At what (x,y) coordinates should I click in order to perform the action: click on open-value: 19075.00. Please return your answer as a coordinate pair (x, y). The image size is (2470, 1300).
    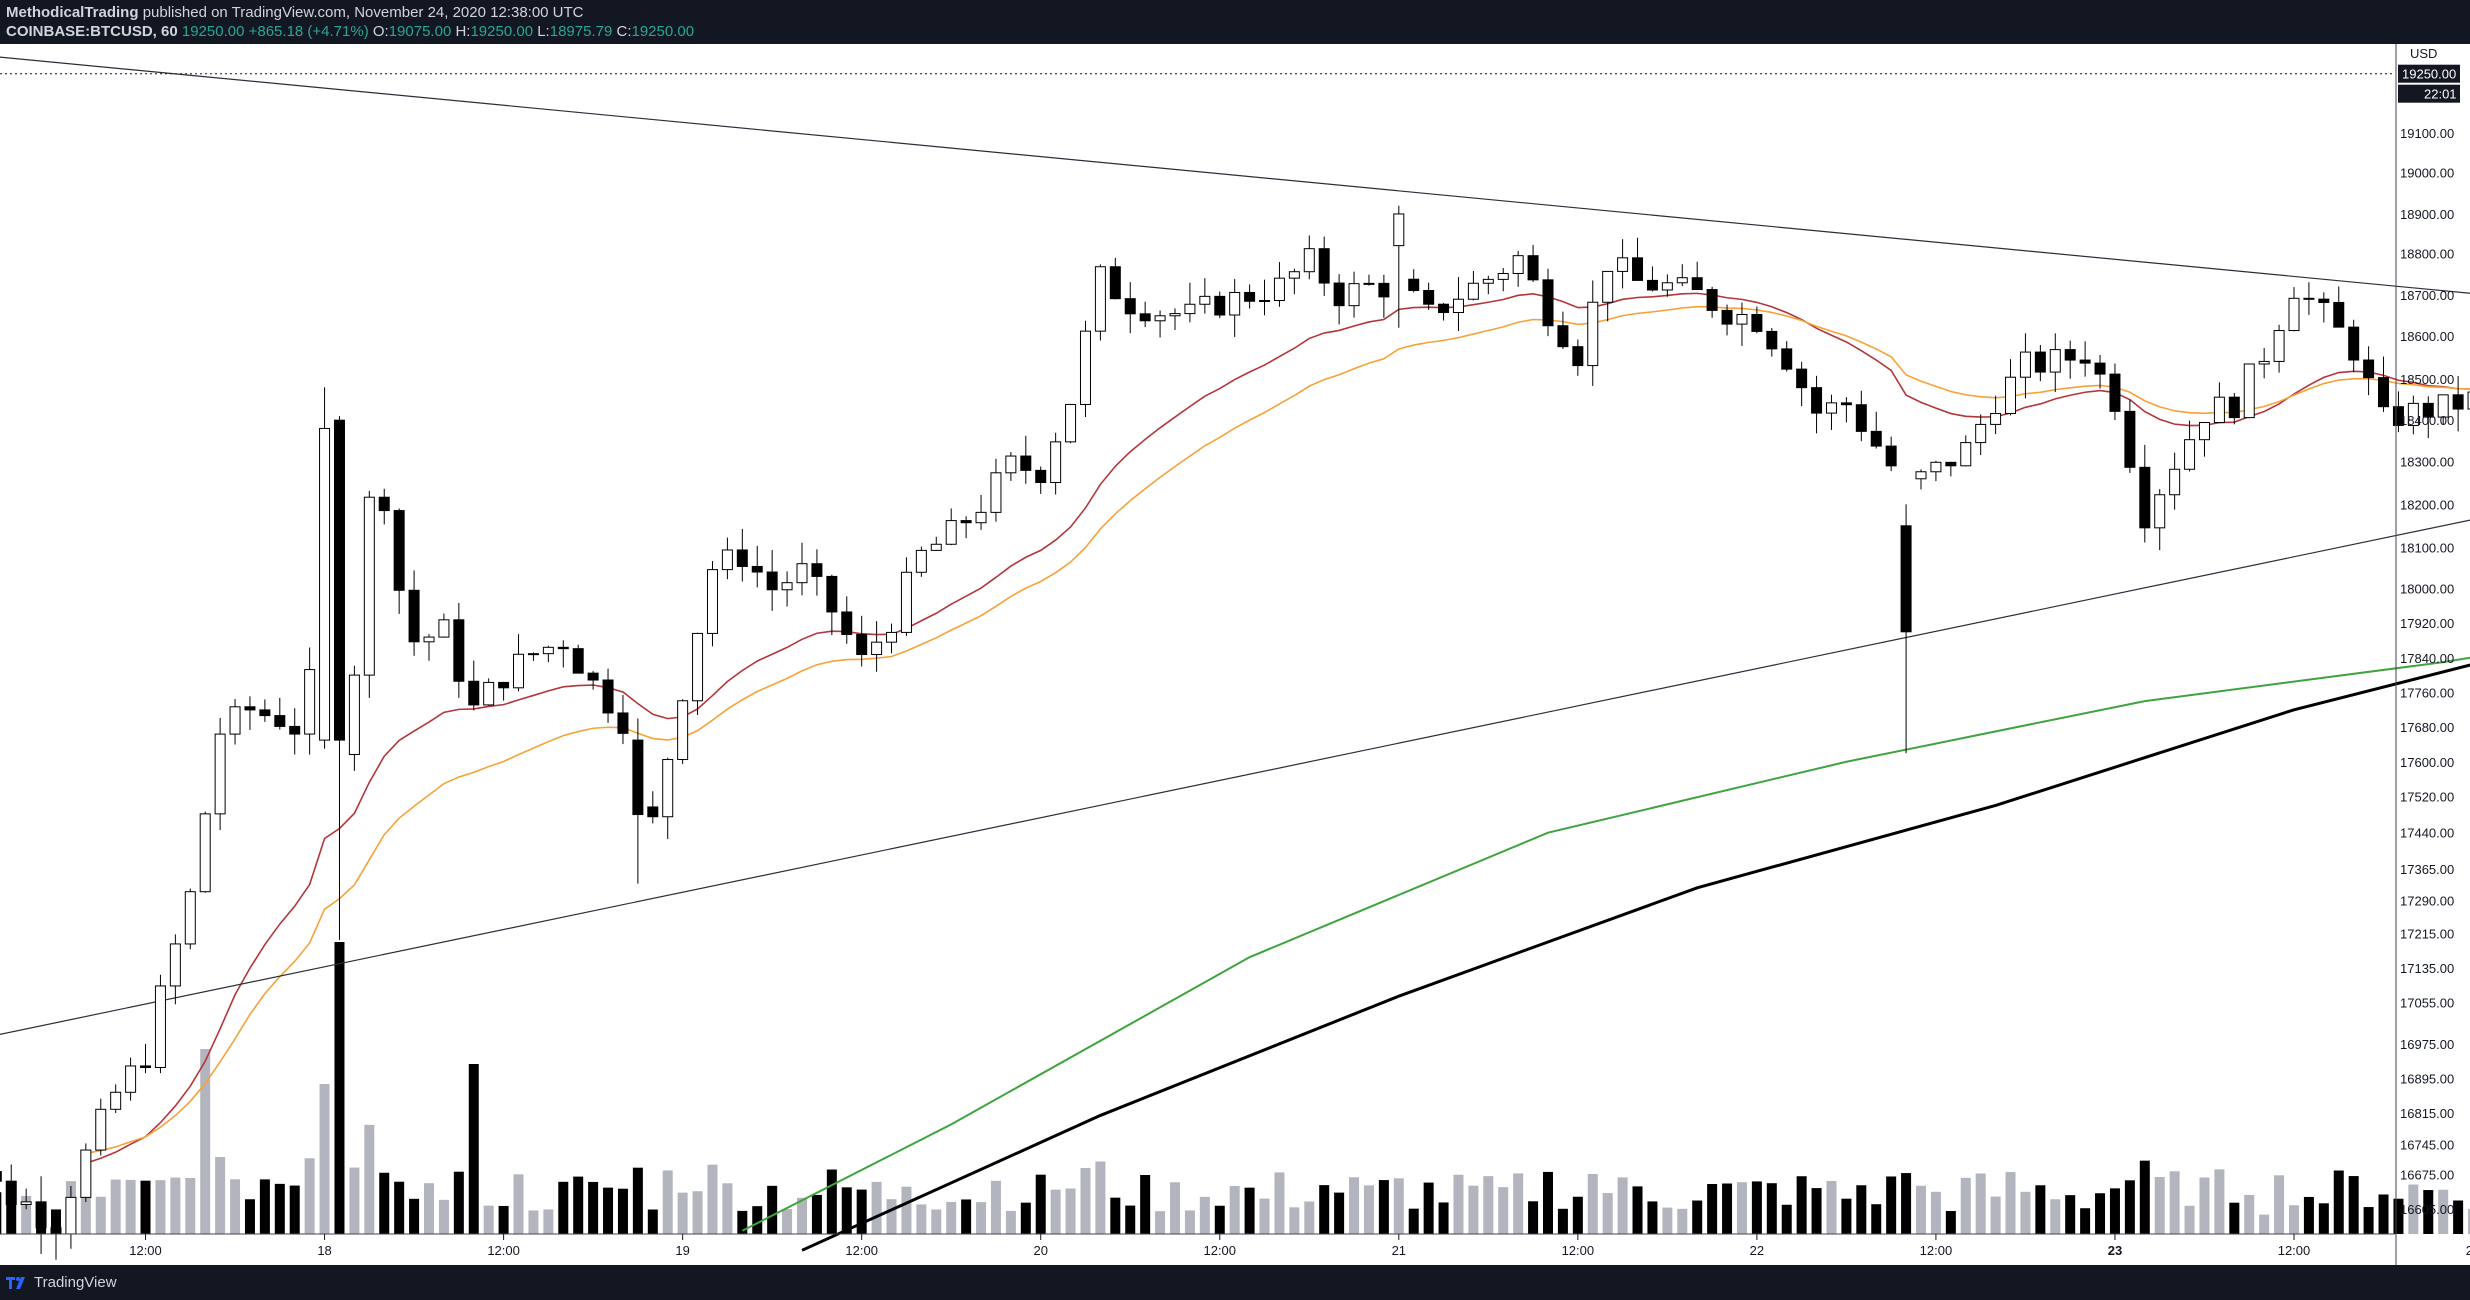
    Looking at the image, I should click on (420, 31).